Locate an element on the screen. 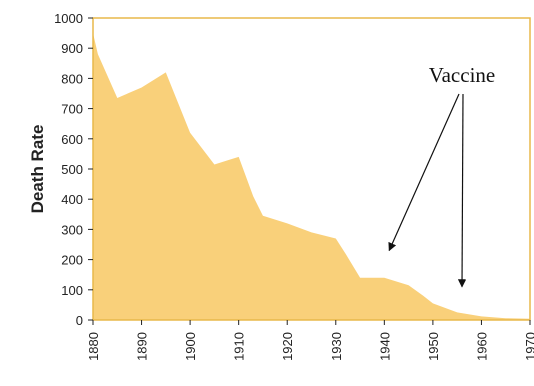 This screenshot has width=534, height=386. y-tick-label: 800 is located at coordinates (72, 78).